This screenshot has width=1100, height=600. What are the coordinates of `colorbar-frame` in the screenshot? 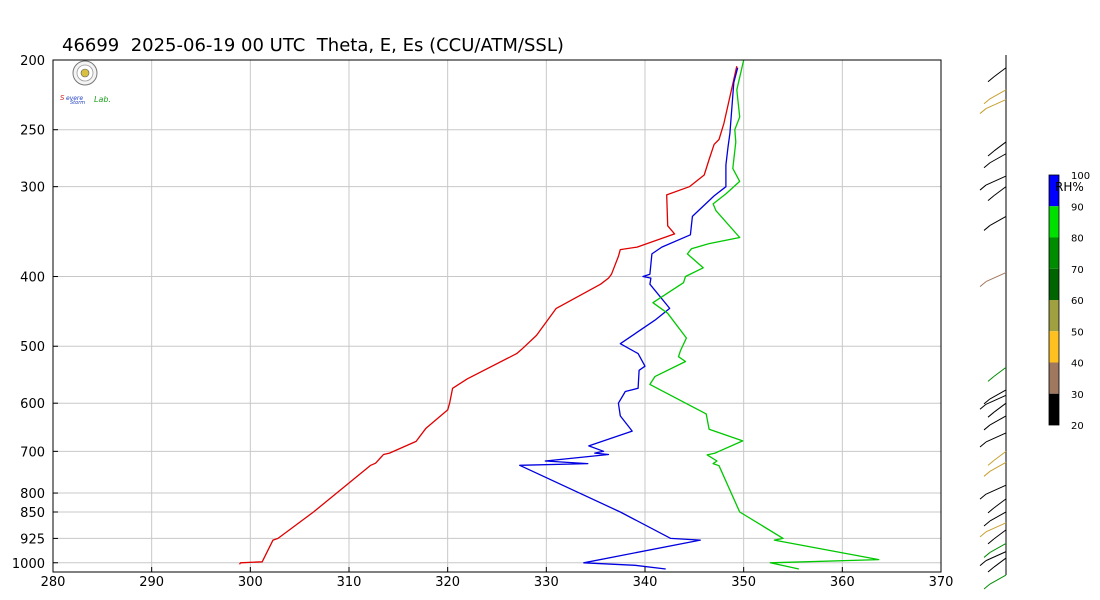 It's located at (1054, 300).